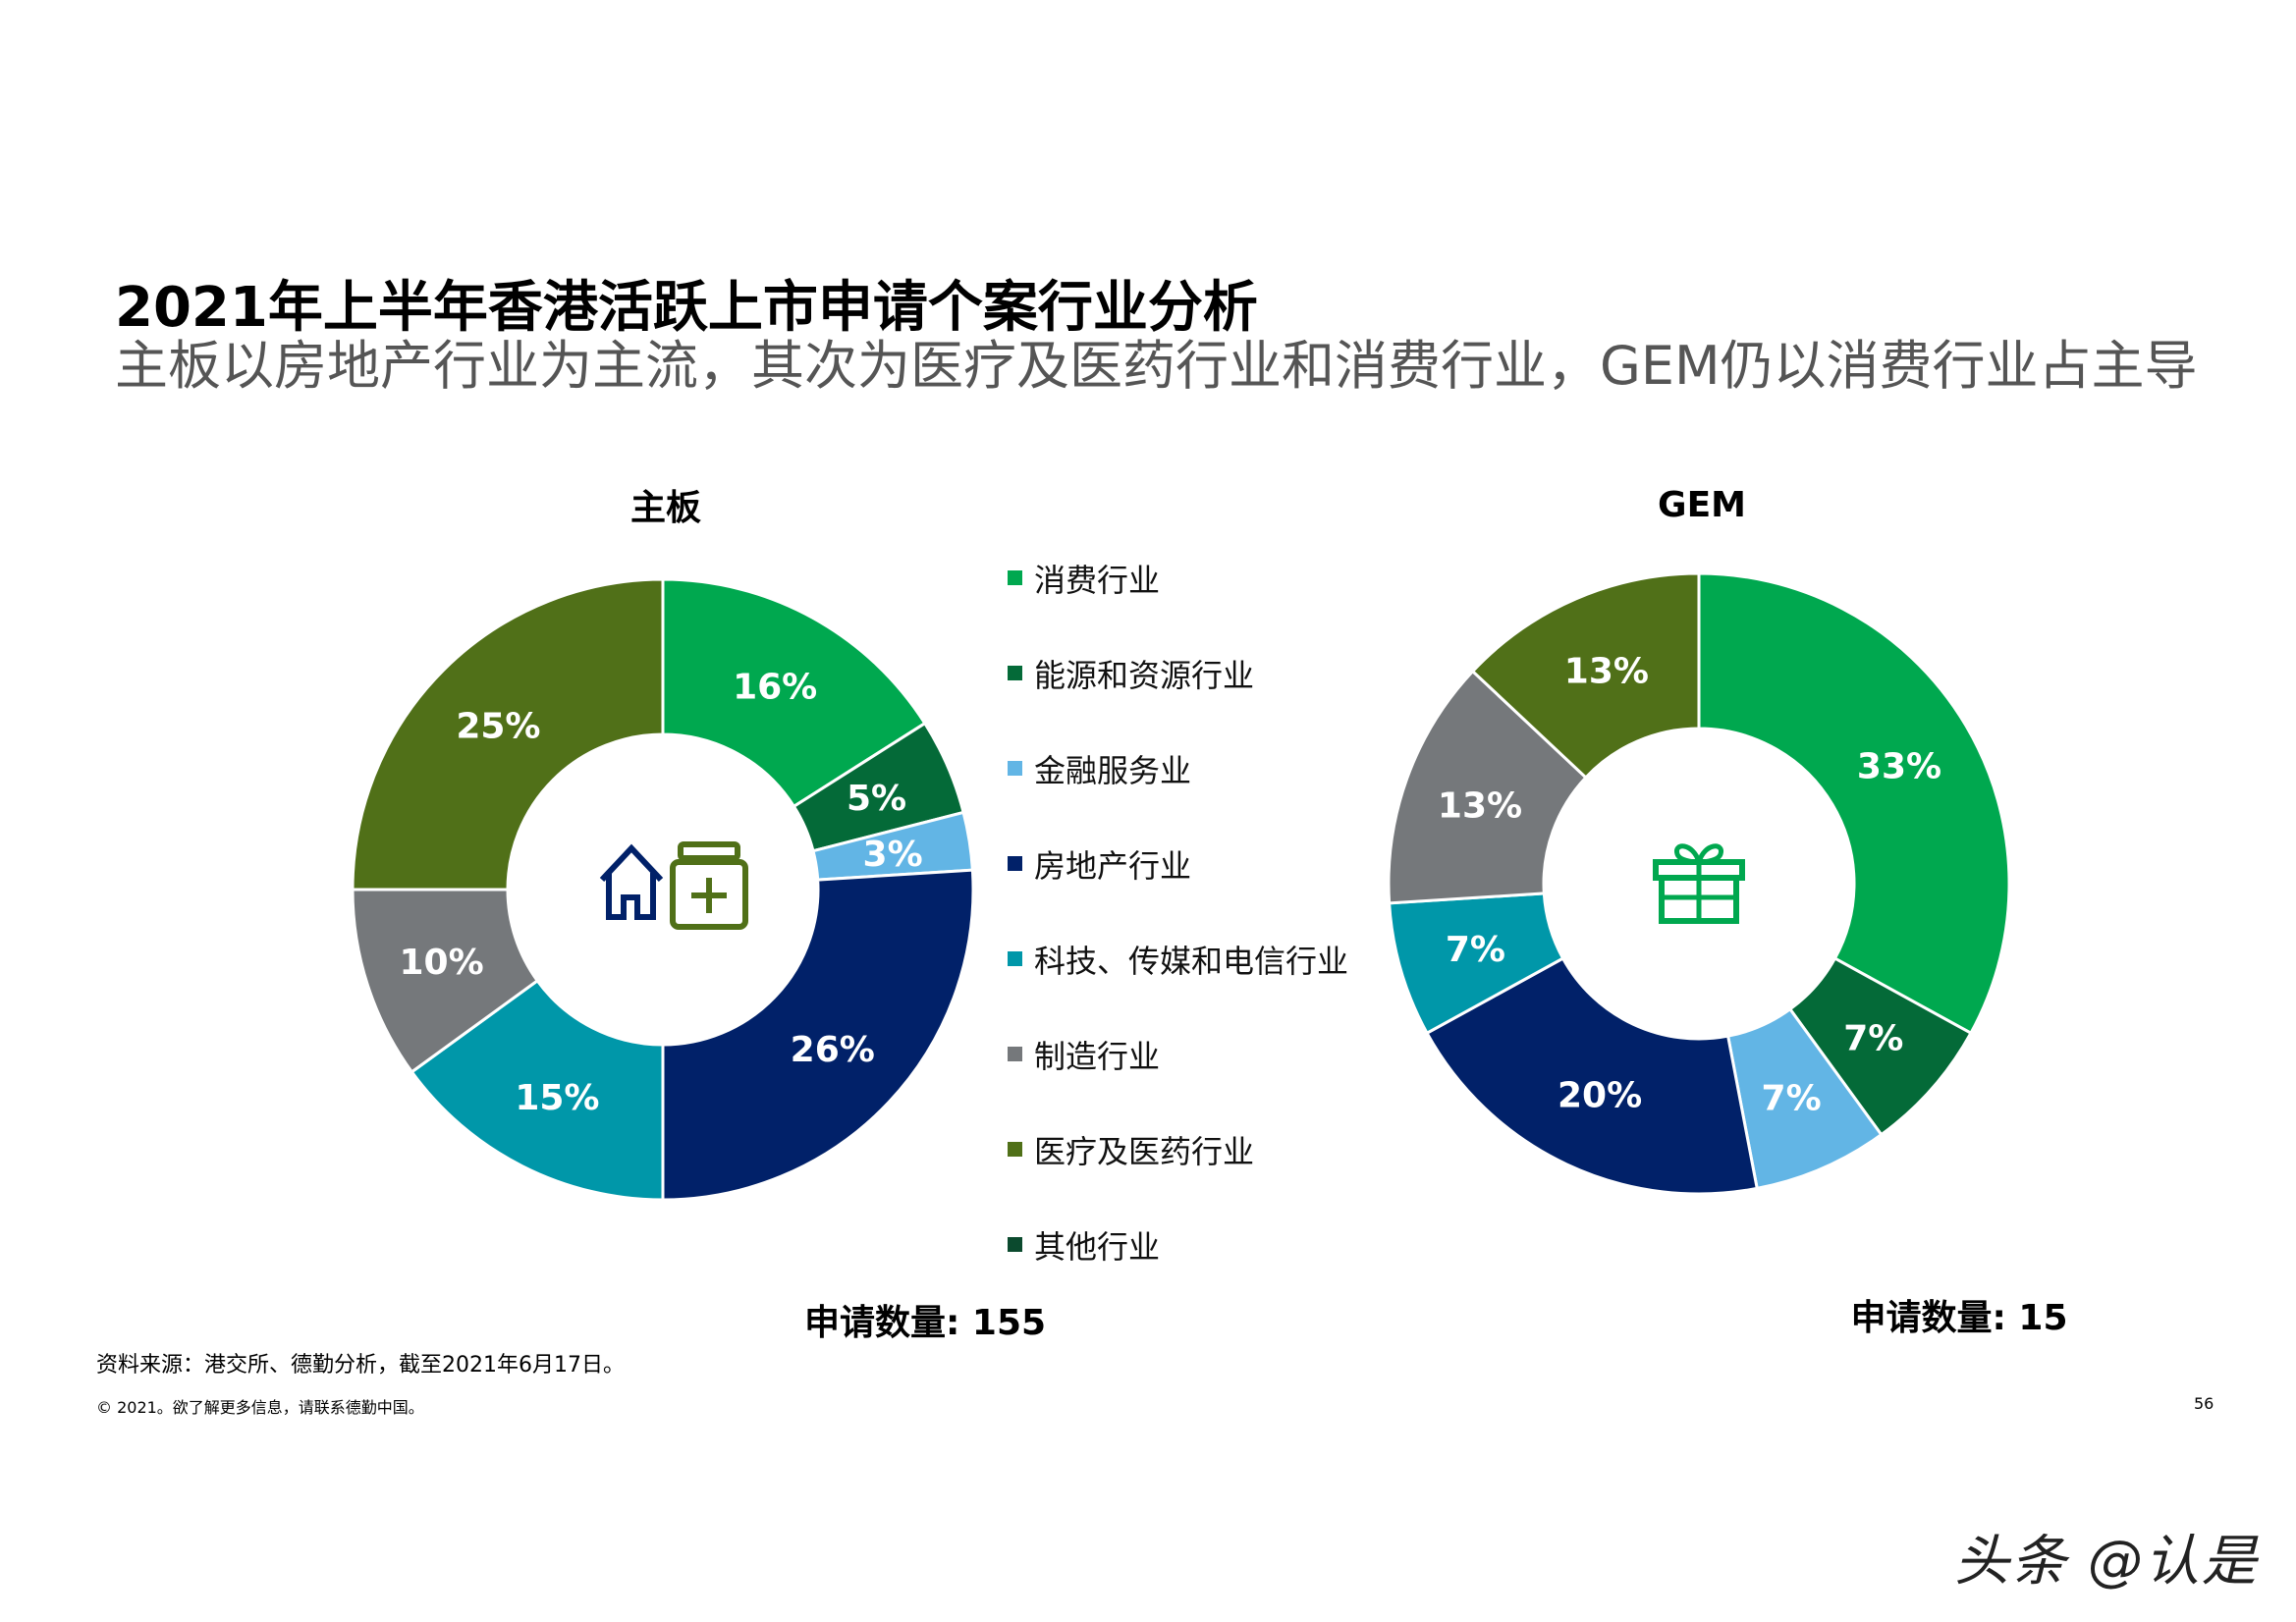 This screenshot has width=2296, height=1622. What do you see at coordinates (925, 1323) in the screenshot?
I see `main-board-count: 申请数量: 155` at bounding box center [925, 1323].